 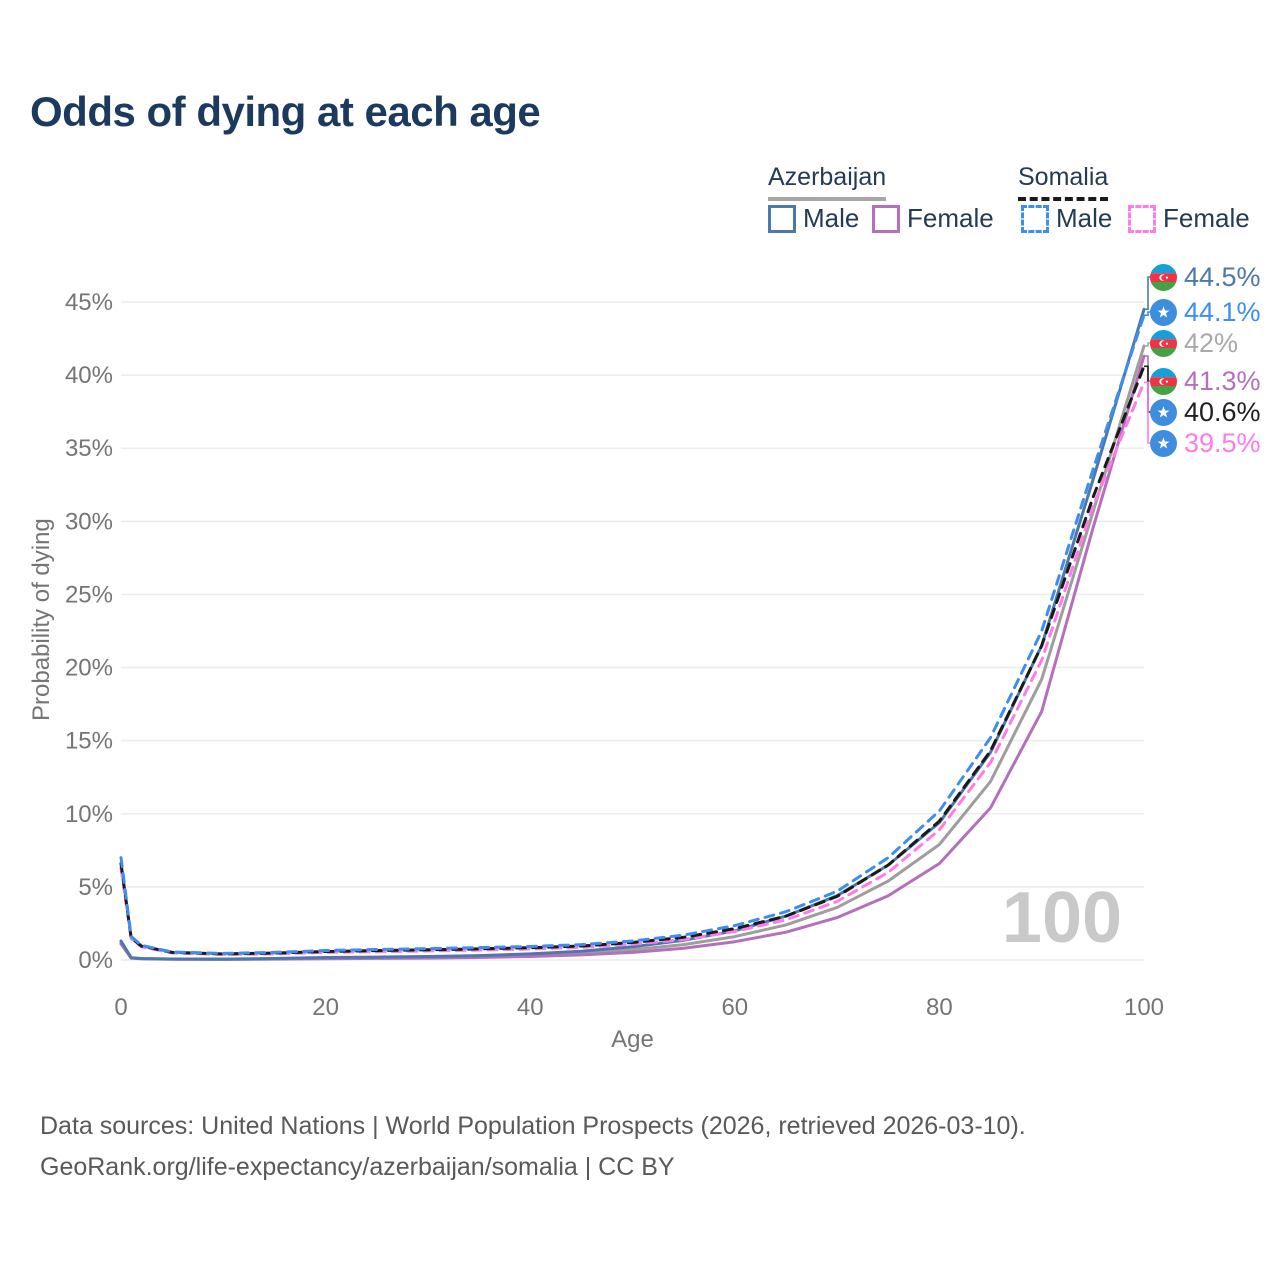 I want to click on y-tick-label: 10%, so click(x=89, y=814).